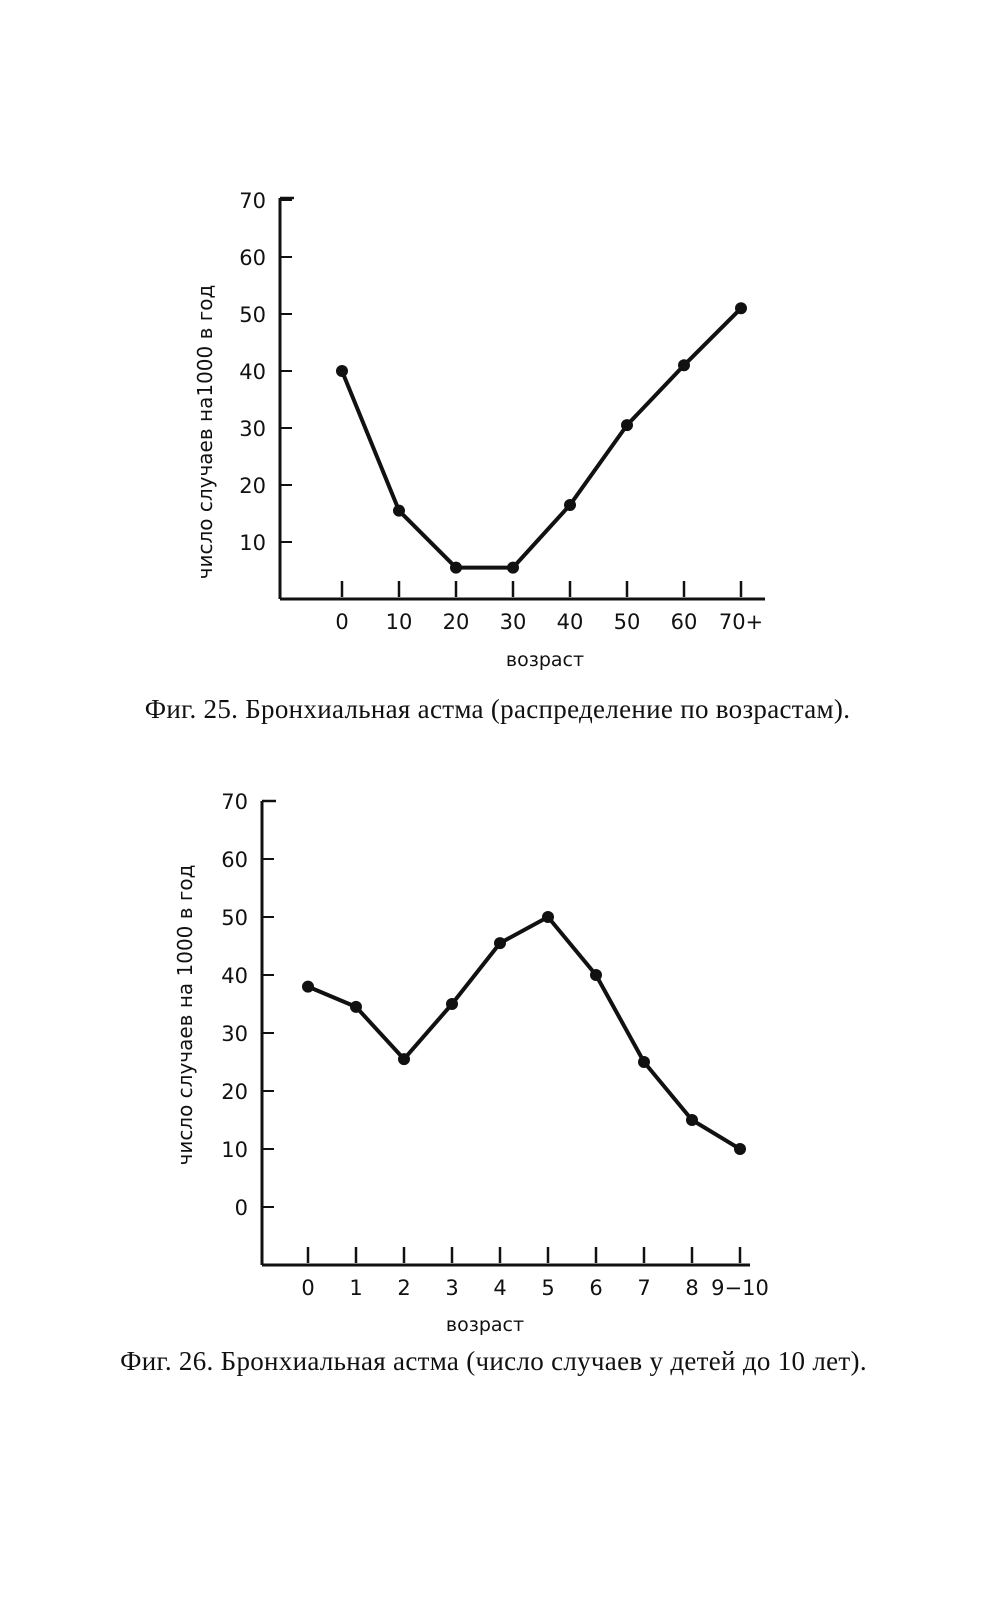  Describe the element at coordinates (456, 622) in the screenshot. I see `x-tick-label: 20` at that location.